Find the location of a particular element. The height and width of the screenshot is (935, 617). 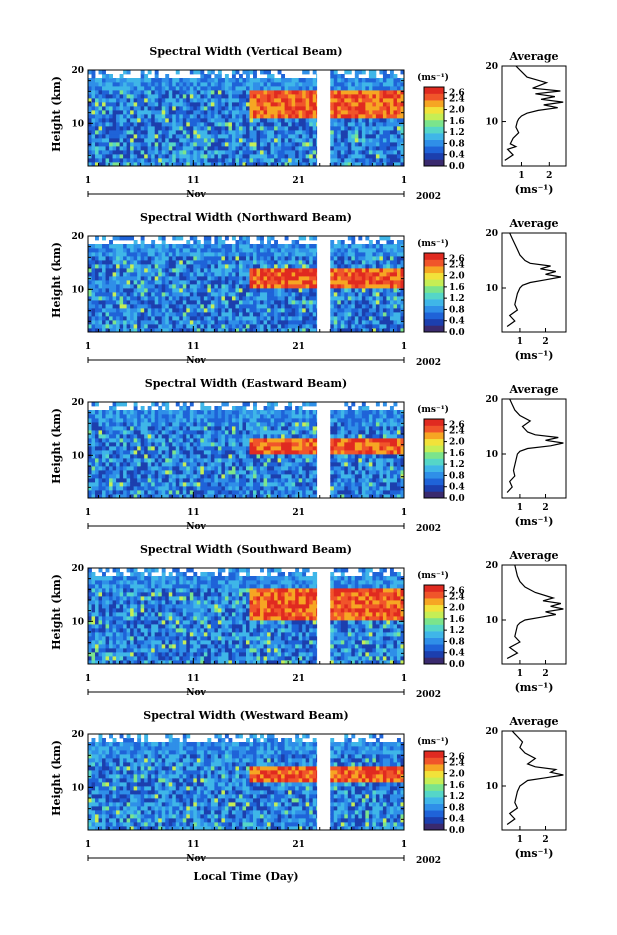

month-label: Nov is located at coordinates (196, 693).